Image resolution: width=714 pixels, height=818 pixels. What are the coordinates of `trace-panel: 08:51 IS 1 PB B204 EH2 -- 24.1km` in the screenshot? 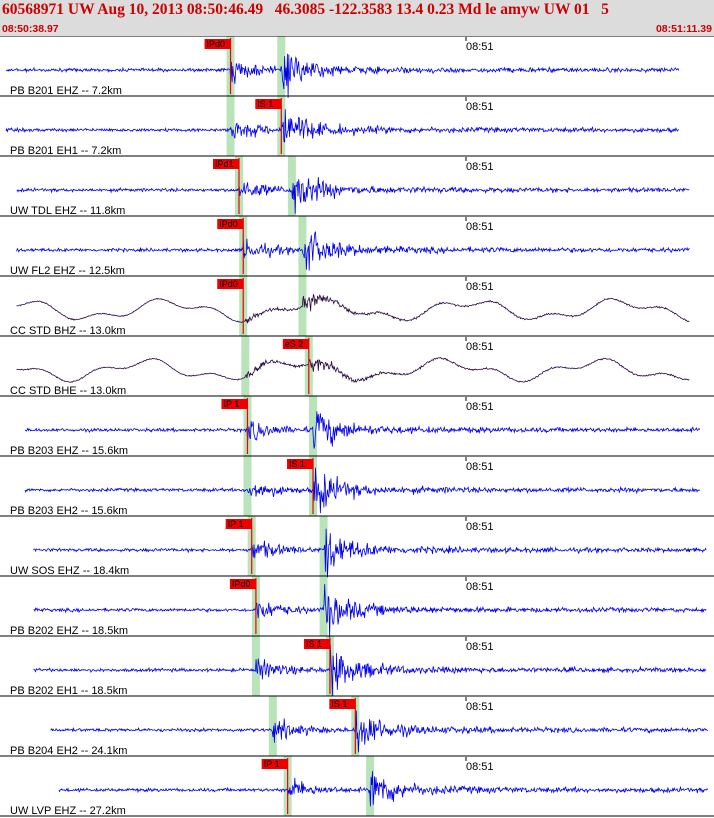 It's located at (357, 726).